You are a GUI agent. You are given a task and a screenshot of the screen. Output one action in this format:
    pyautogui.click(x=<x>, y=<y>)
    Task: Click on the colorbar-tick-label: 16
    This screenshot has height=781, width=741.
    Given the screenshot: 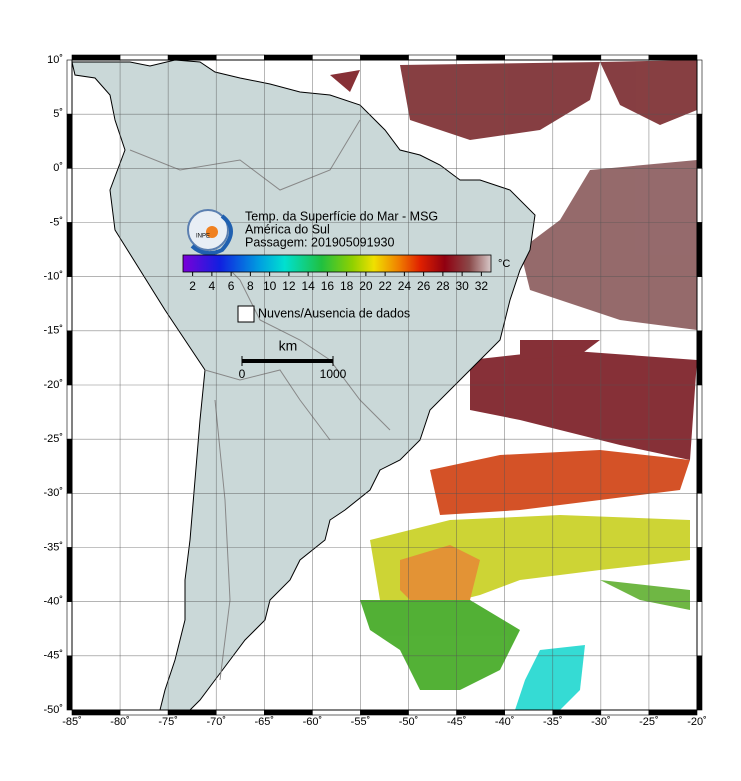 What is the action you would take?
    pyautogui.click(x=328, y=286)
    